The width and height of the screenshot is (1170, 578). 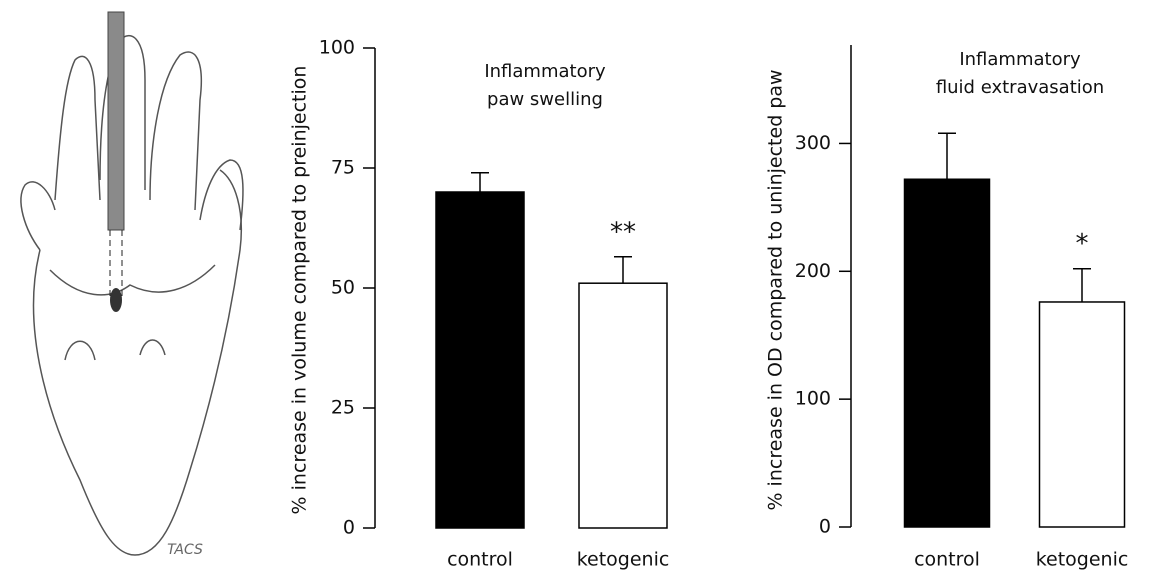 What do you see at coordinates (545, 99) in the screenshot?
I see `chart-title: paw swelling` at bounding box center [545, 99].